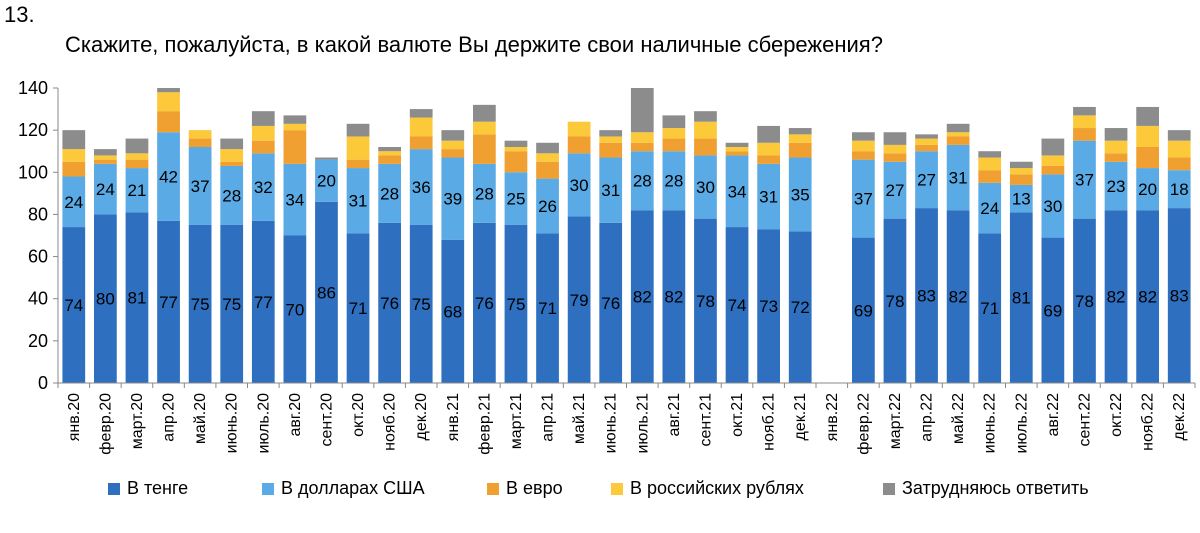  I want to click on data-label: 83, so click(1179, 296).